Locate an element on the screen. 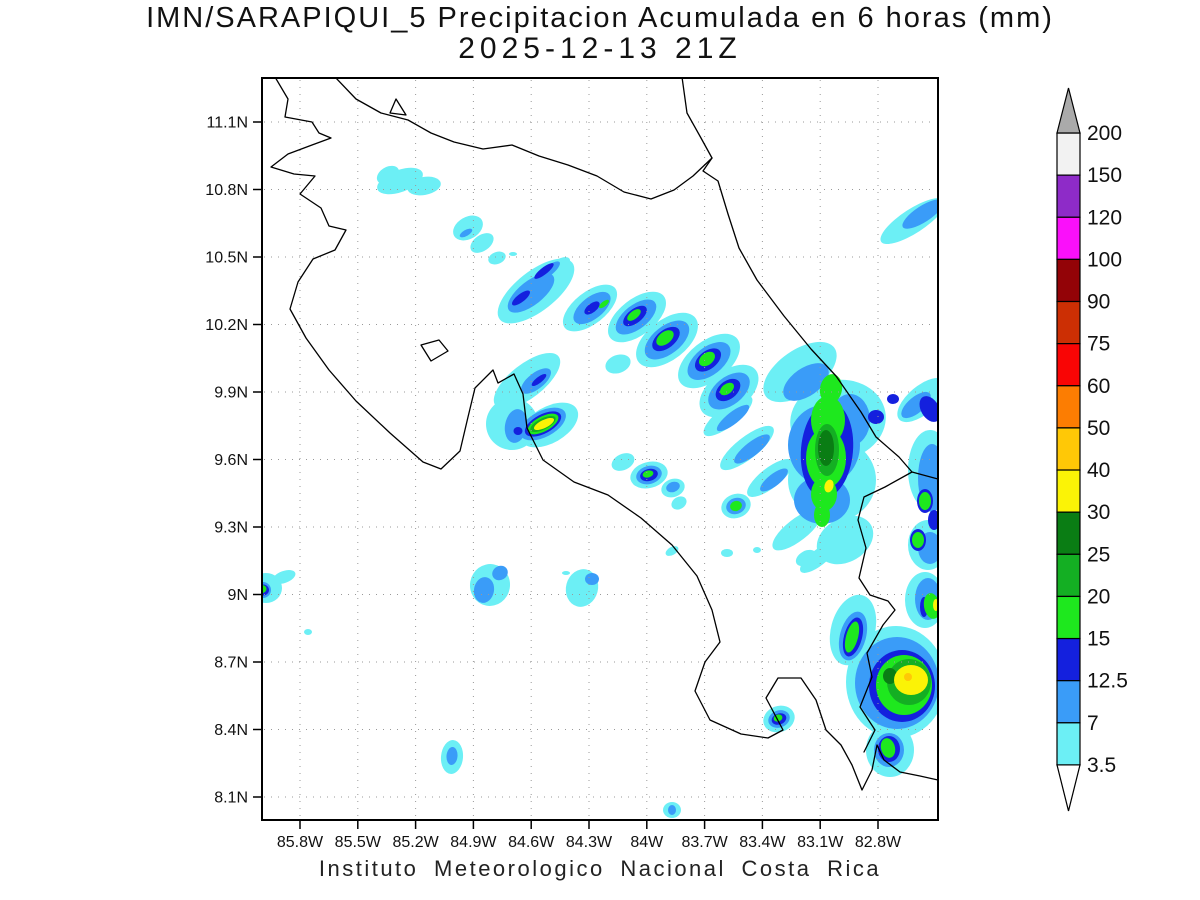  colorbar-label: 3.5 is located at coordinates (1101, 765).